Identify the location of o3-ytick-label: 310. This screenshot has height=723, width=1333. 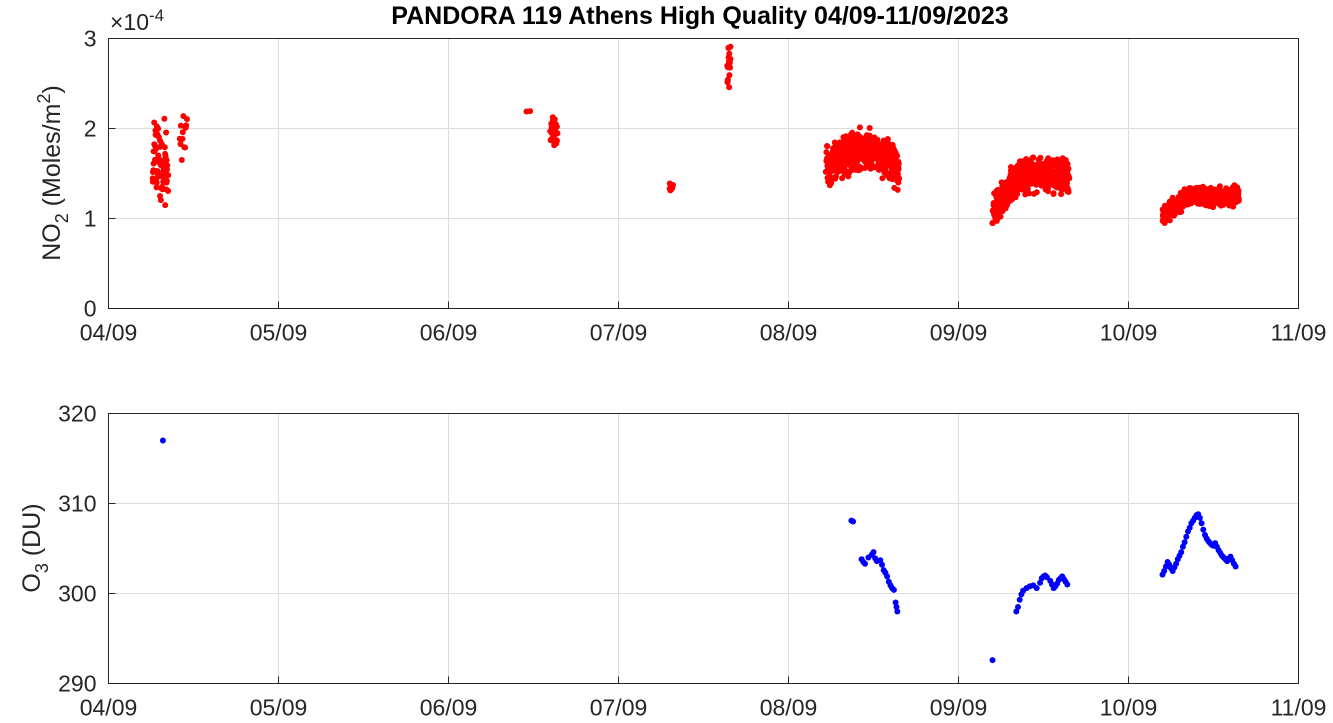
(77, 504).